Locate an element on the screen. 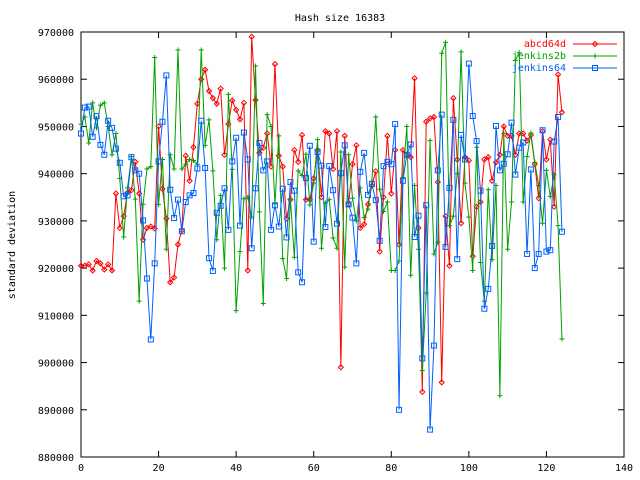 Image resolution: width=640 pixels, height=480 pixels. y-tick-label: 900000 is located at coordinates (56, 364).